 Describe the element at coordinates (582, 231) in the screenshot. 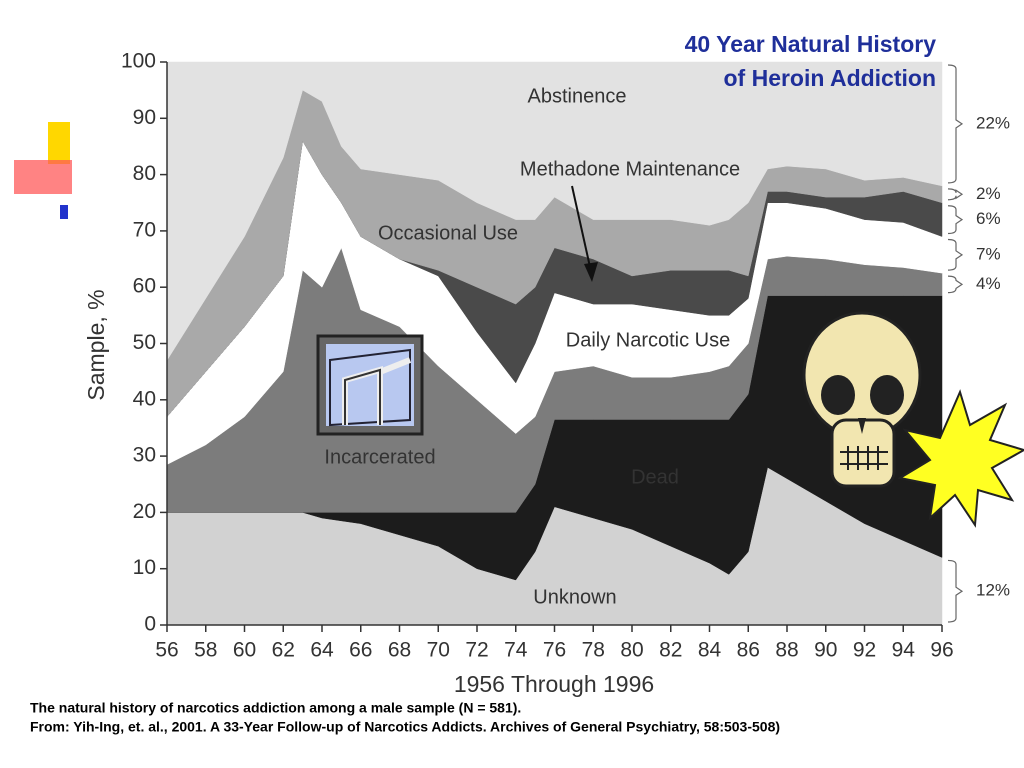

I see `arrow` at that location.